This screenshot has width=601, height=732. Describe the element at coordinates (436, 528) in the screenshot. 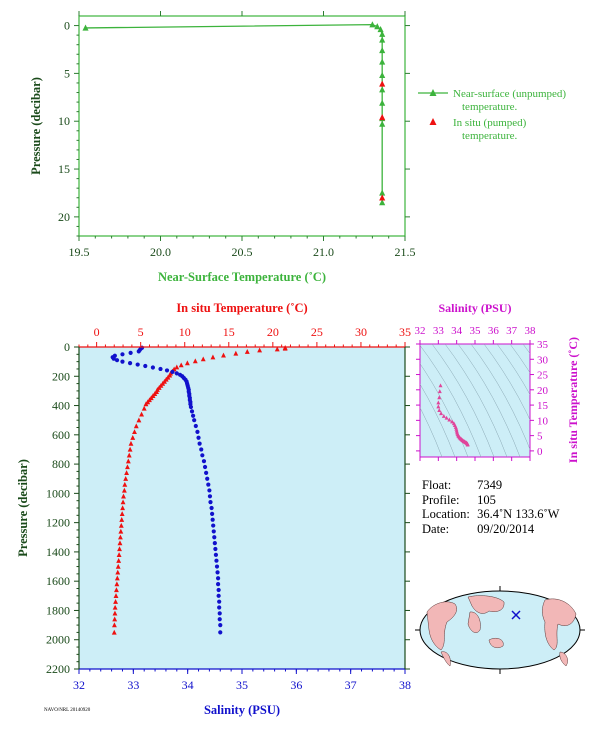

I see `date-label: Date:` at that location.